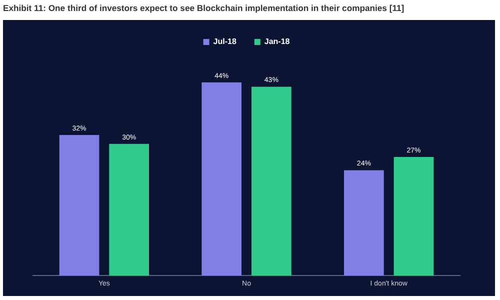 This screenshot has width=500, height=300. I want to click on legend-label: Jan-18, so click(277, 41).